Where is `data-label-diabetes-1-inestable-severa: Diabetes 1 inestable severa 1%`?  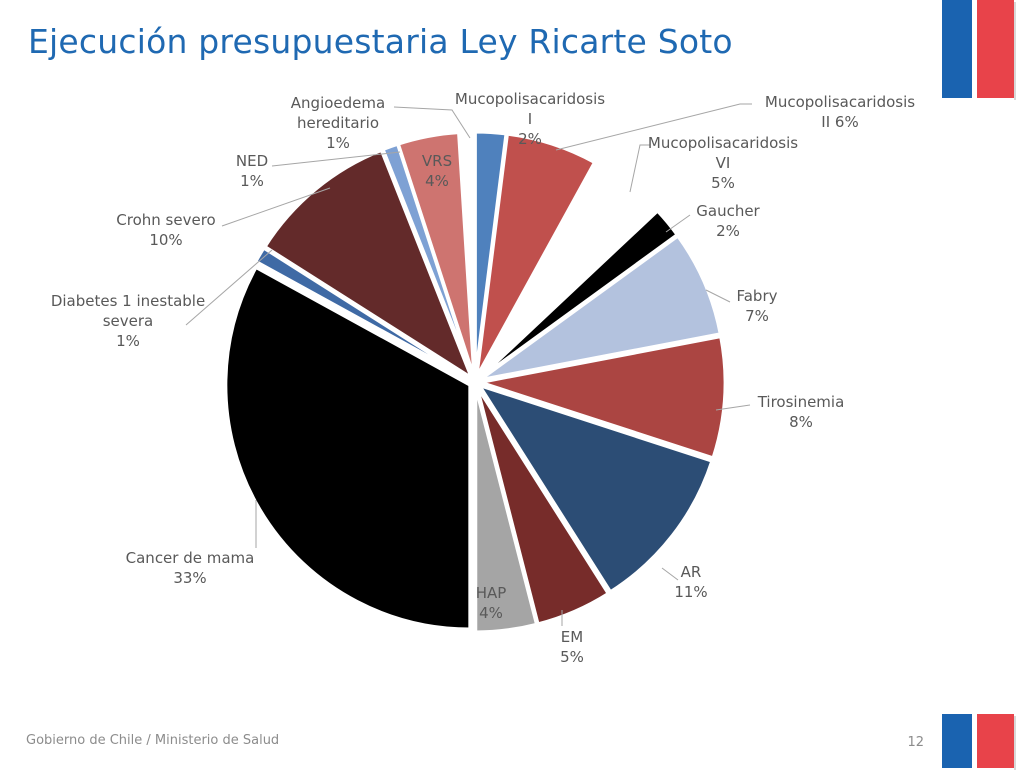 data-label-diabetes-1-inestable-severa: Diabetes 1 inestable severa 1% is located at coordinates (128, 321).